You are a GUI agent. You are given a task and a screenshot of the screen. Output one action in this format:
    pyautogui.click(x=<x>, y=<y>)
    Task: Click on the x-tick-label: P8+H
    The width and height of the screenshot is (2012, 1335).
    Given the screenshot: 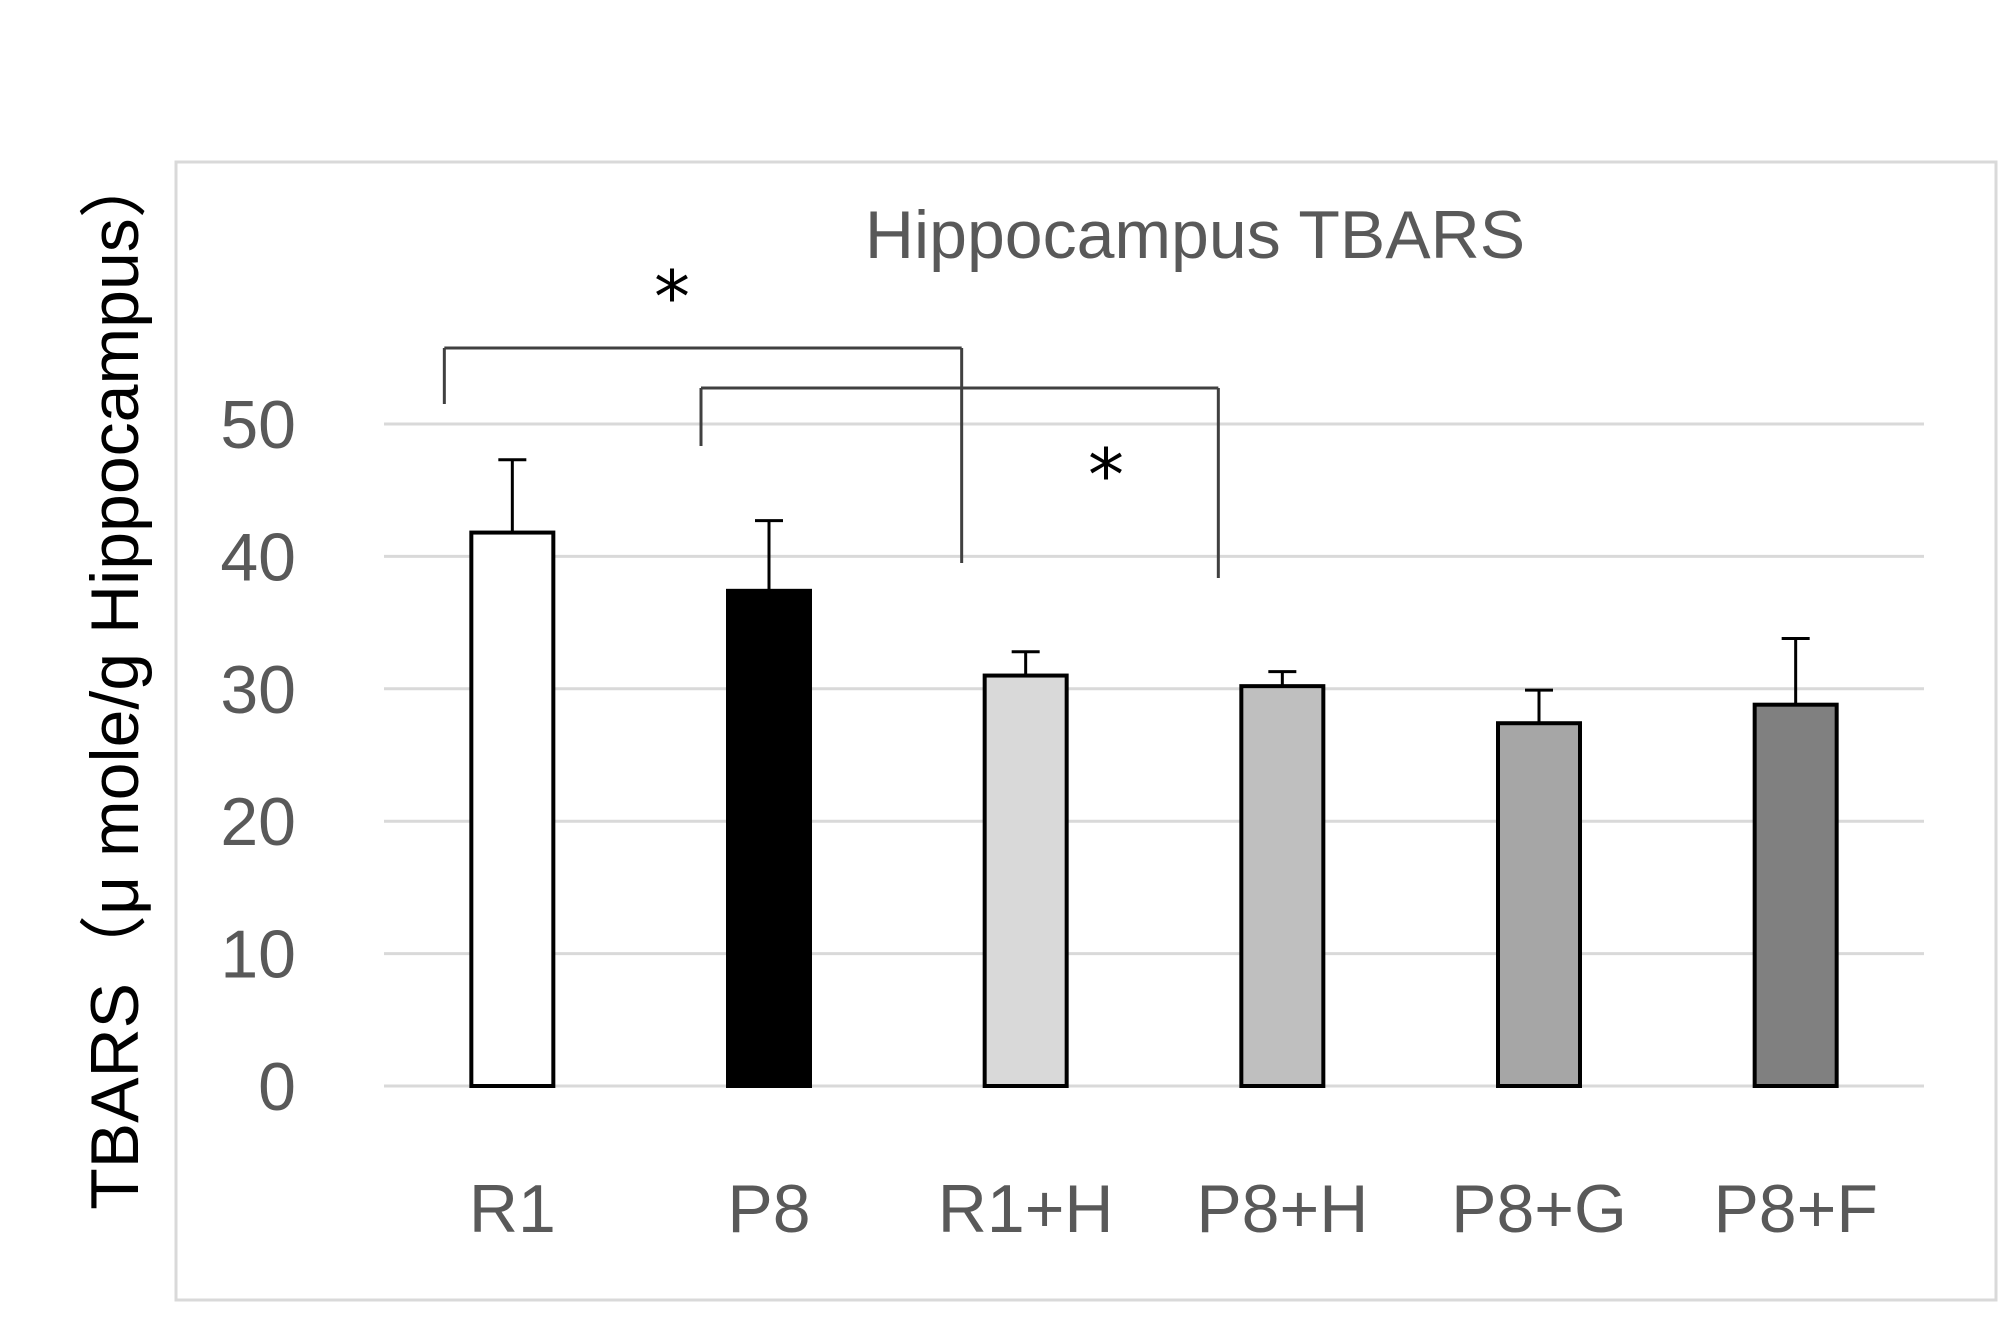 What is the action you would take?
    pyautogui.click(x=1282, y=1209)
    